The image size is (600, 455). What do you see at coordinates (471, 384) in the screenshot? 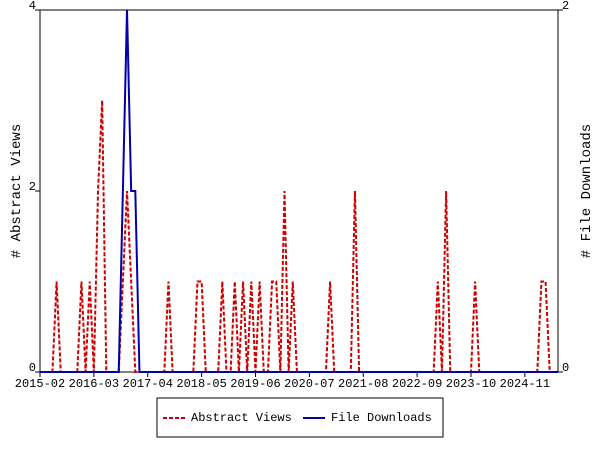
I see `x-tick-label: 2023-10` at bounding box center [471, 384].